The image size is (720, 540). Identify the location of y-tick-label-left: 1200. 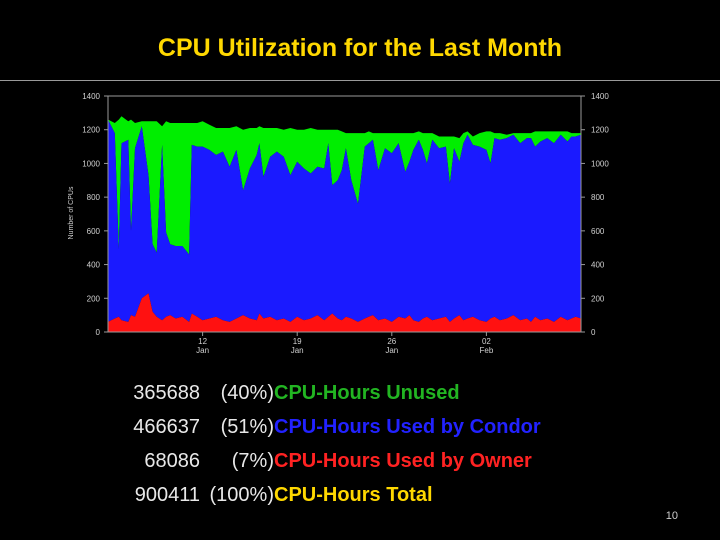
(91, 130).